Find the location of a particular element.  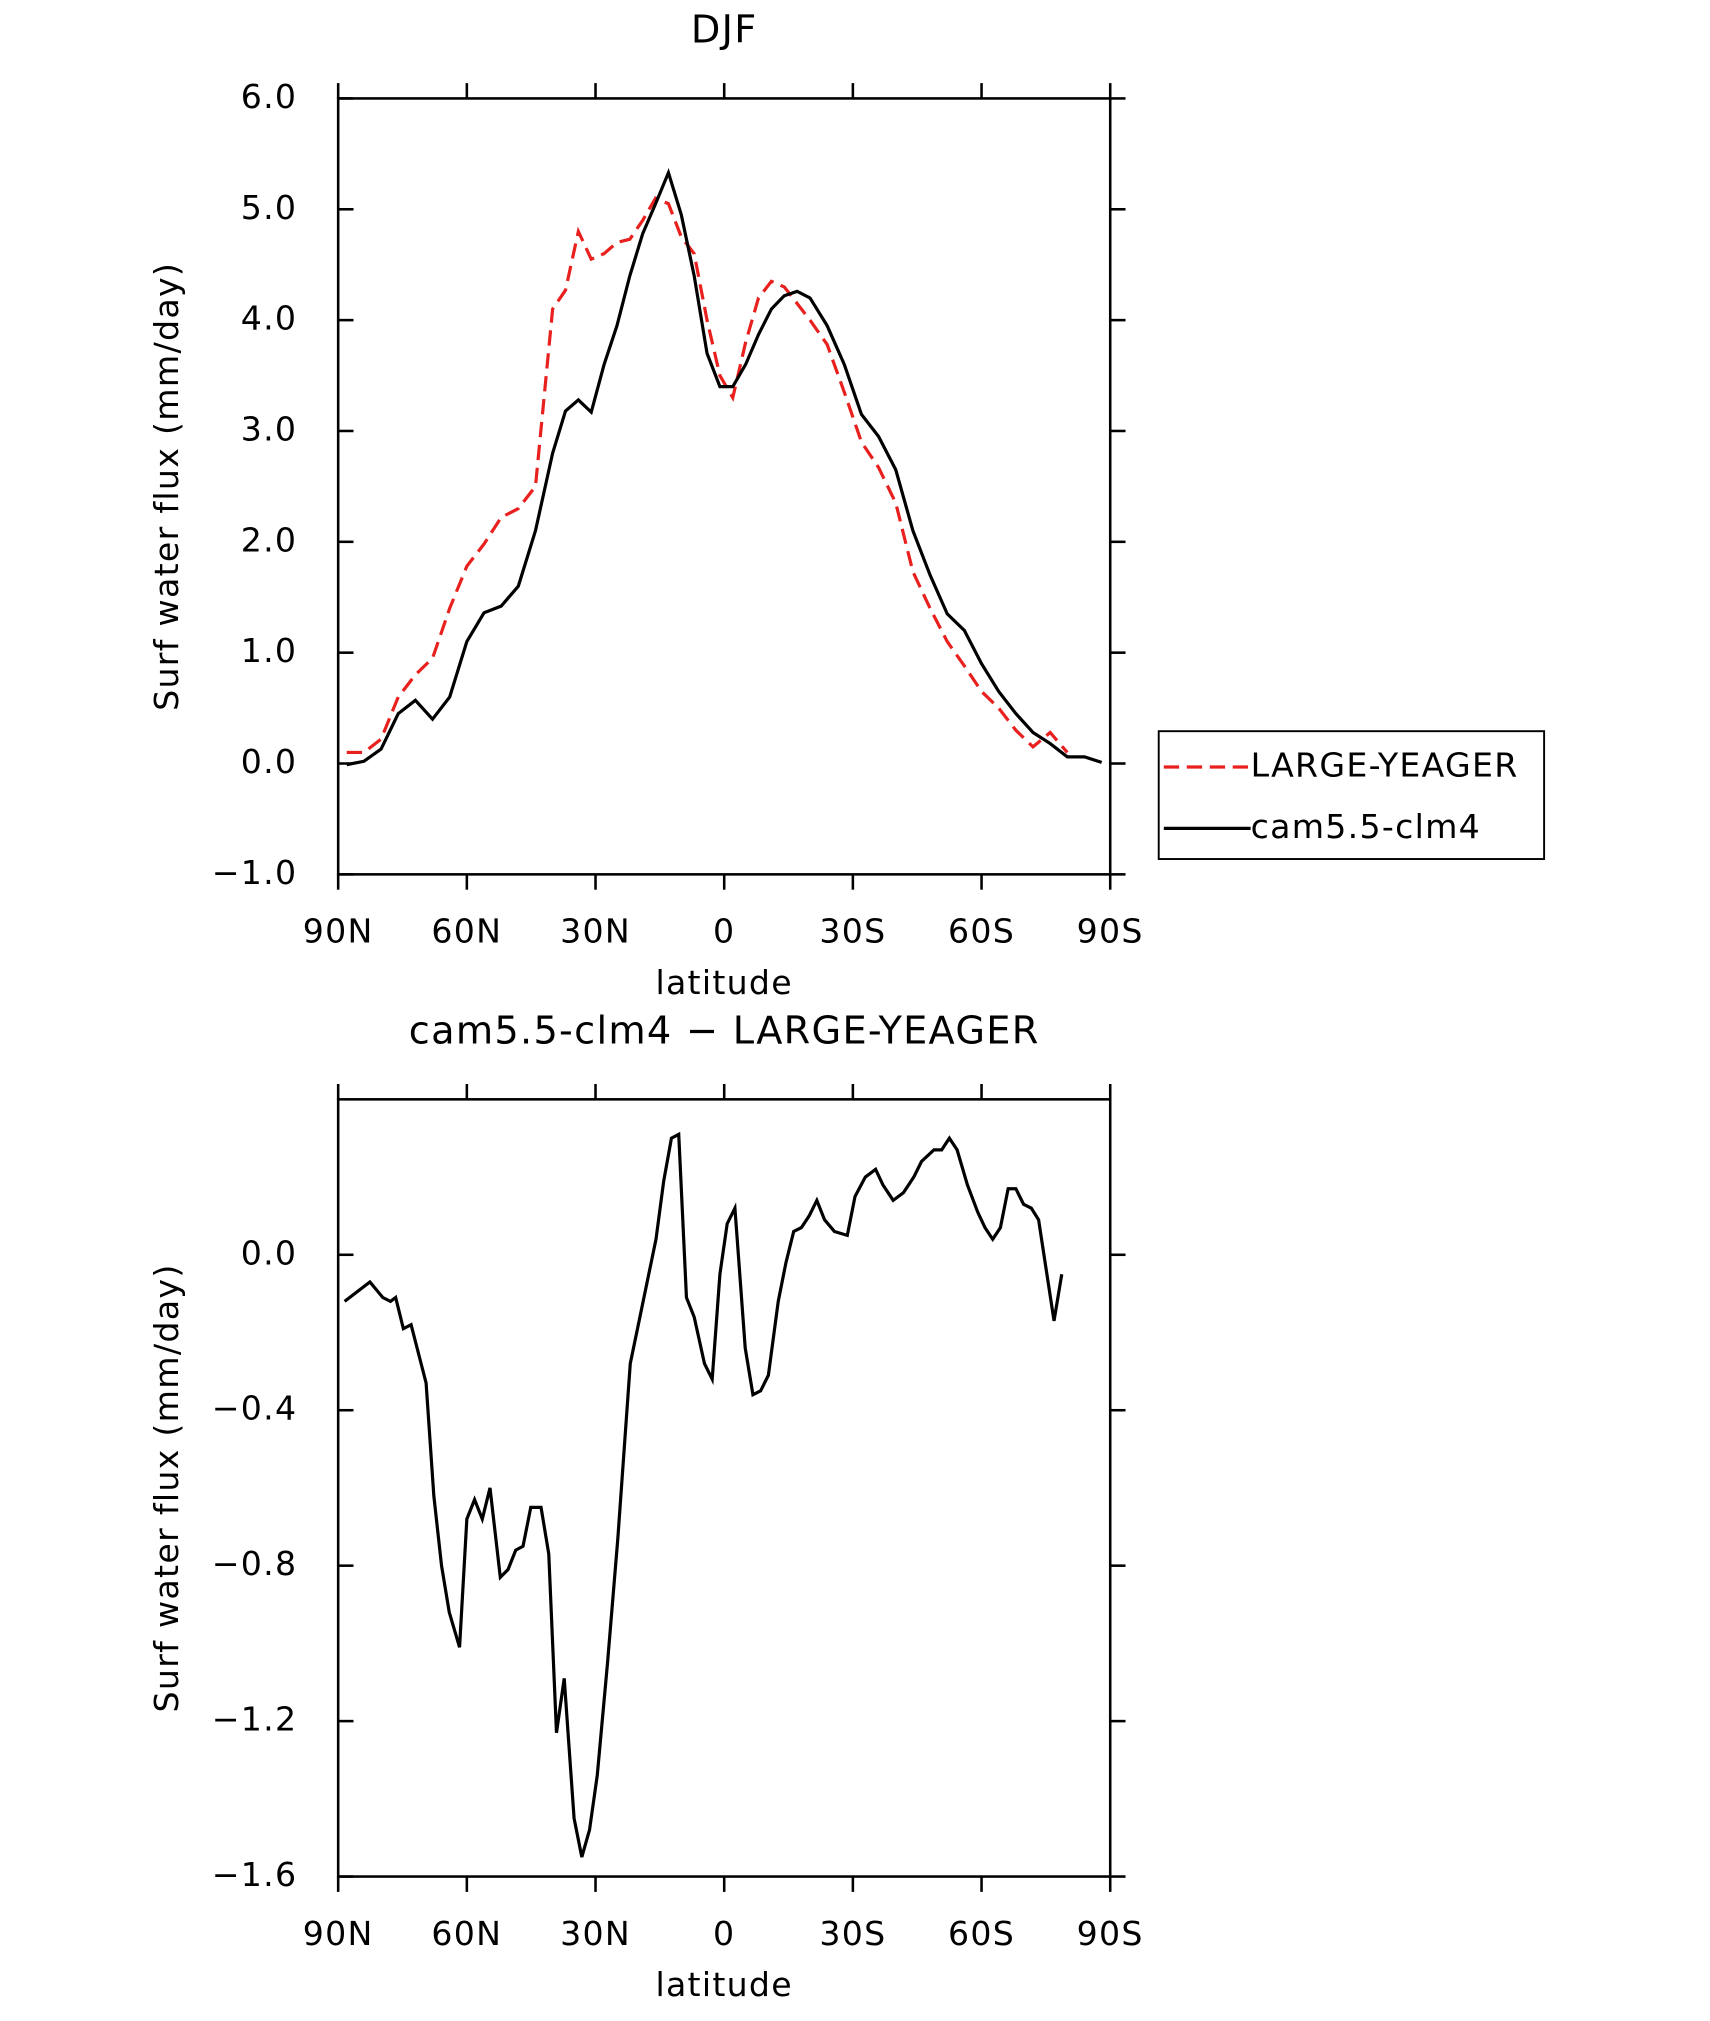

legend-label: cam5.5-clm4 is located at coordinates (1366, 826).